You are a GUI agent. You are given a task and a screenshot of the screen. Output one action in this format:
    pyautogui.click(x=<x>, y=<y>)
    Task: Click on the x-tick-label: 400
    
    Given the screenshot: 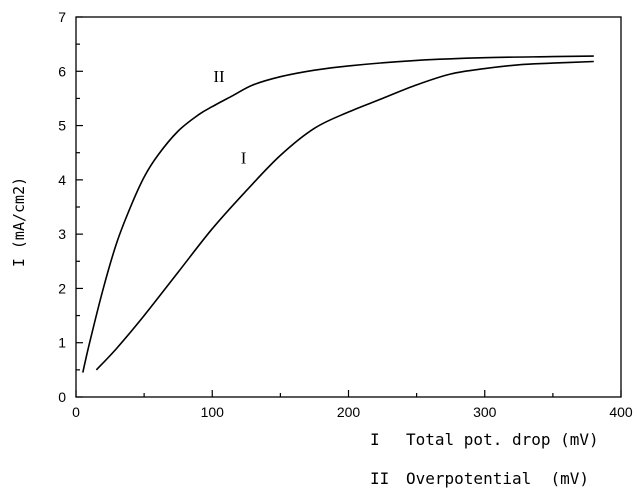 What is the action you would take?
    pyautogui.click(x=621, y=412)
    